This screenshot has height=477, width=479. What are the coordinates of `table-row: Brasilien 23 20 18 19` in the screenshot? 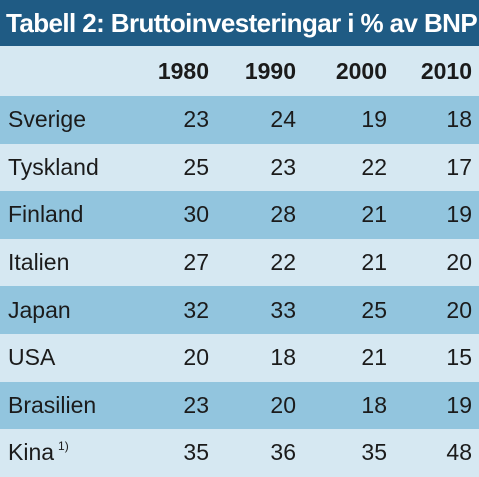 It's located at (239, 405).